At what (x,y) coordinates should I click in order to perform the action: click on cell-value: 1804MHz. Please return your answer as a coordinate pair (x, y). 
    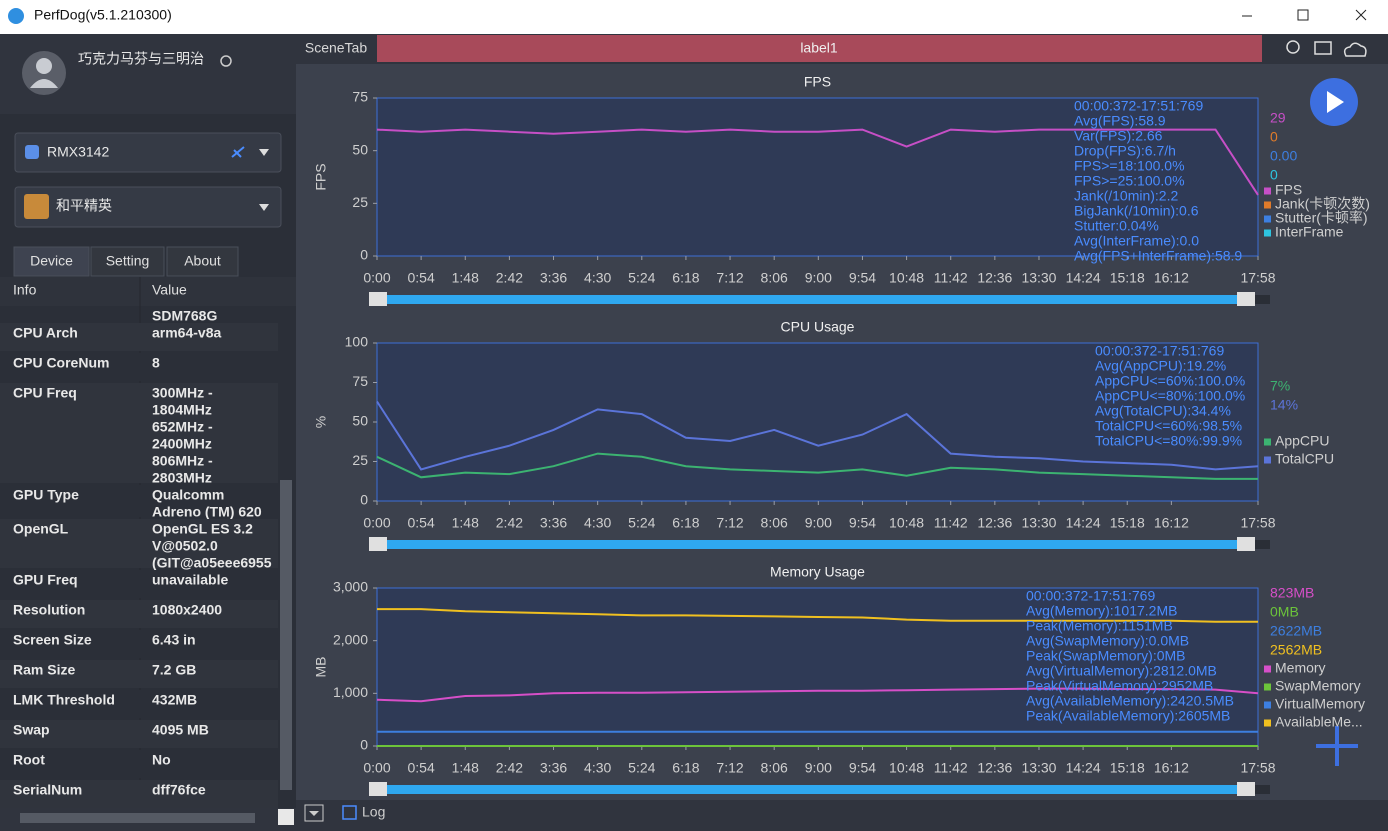
    Looking at the image, I should click on (182, 410).